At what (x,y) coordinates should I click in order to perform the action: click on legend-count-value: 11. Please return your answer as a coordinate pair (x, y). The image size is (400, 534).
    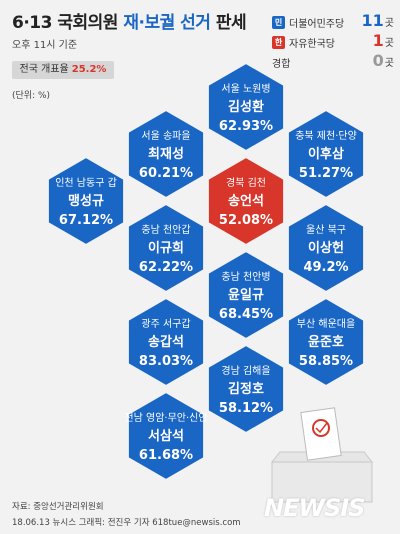
    Looking at the image, I should click on (372, 20).